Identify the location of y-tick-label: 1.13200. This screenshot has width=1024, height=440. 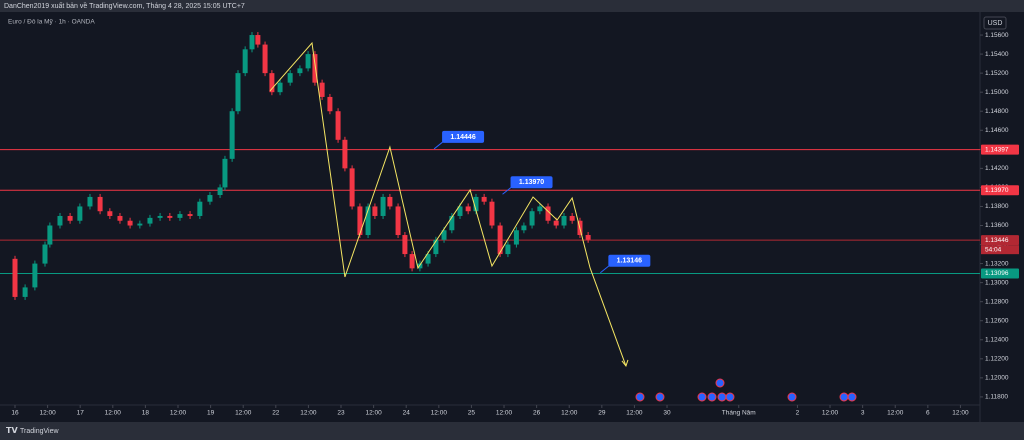
(997, 263).